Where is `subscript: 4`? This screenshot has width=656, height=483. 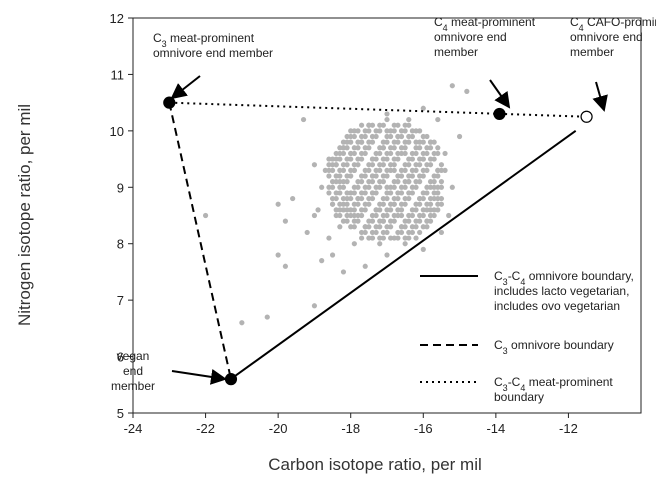
subscript: 4 is located at coordinates (522, 388).